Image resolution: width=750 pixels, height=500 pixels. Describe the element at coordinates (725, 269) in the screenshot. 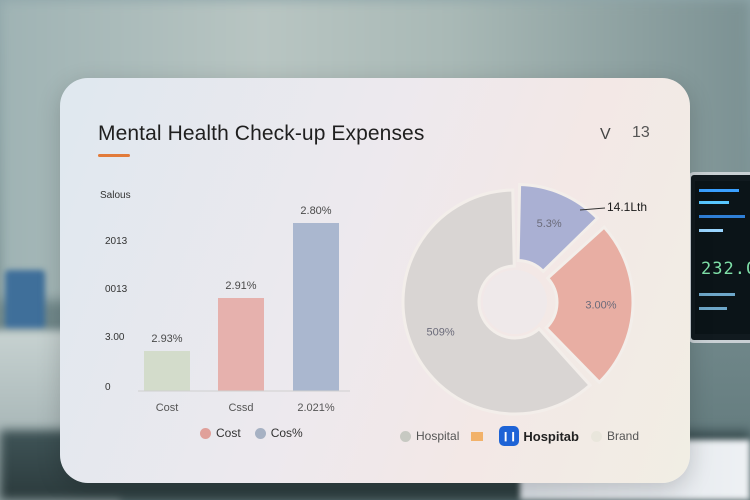

I see `monitor-readout: 232.0` at that location.